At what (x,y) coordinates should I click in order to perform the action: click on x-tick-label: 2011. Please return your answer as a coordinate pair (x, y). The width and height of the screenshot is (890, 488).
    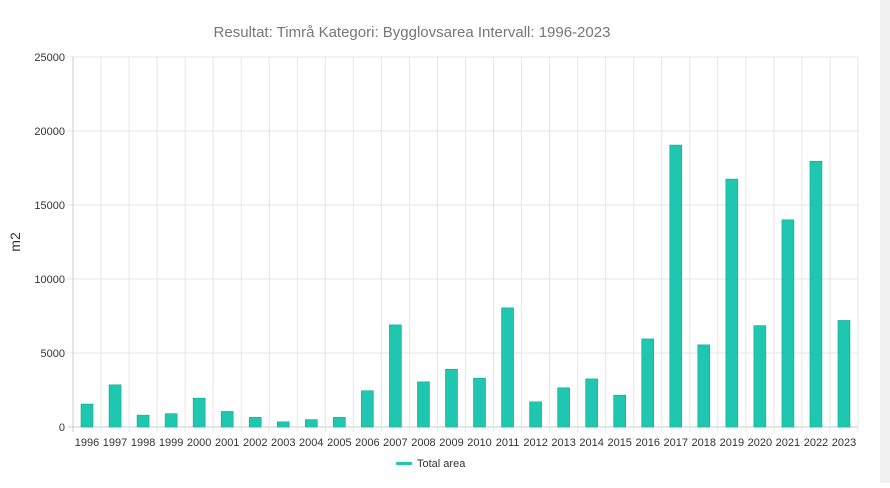
    Looking at the image, I should click on (508, 443).